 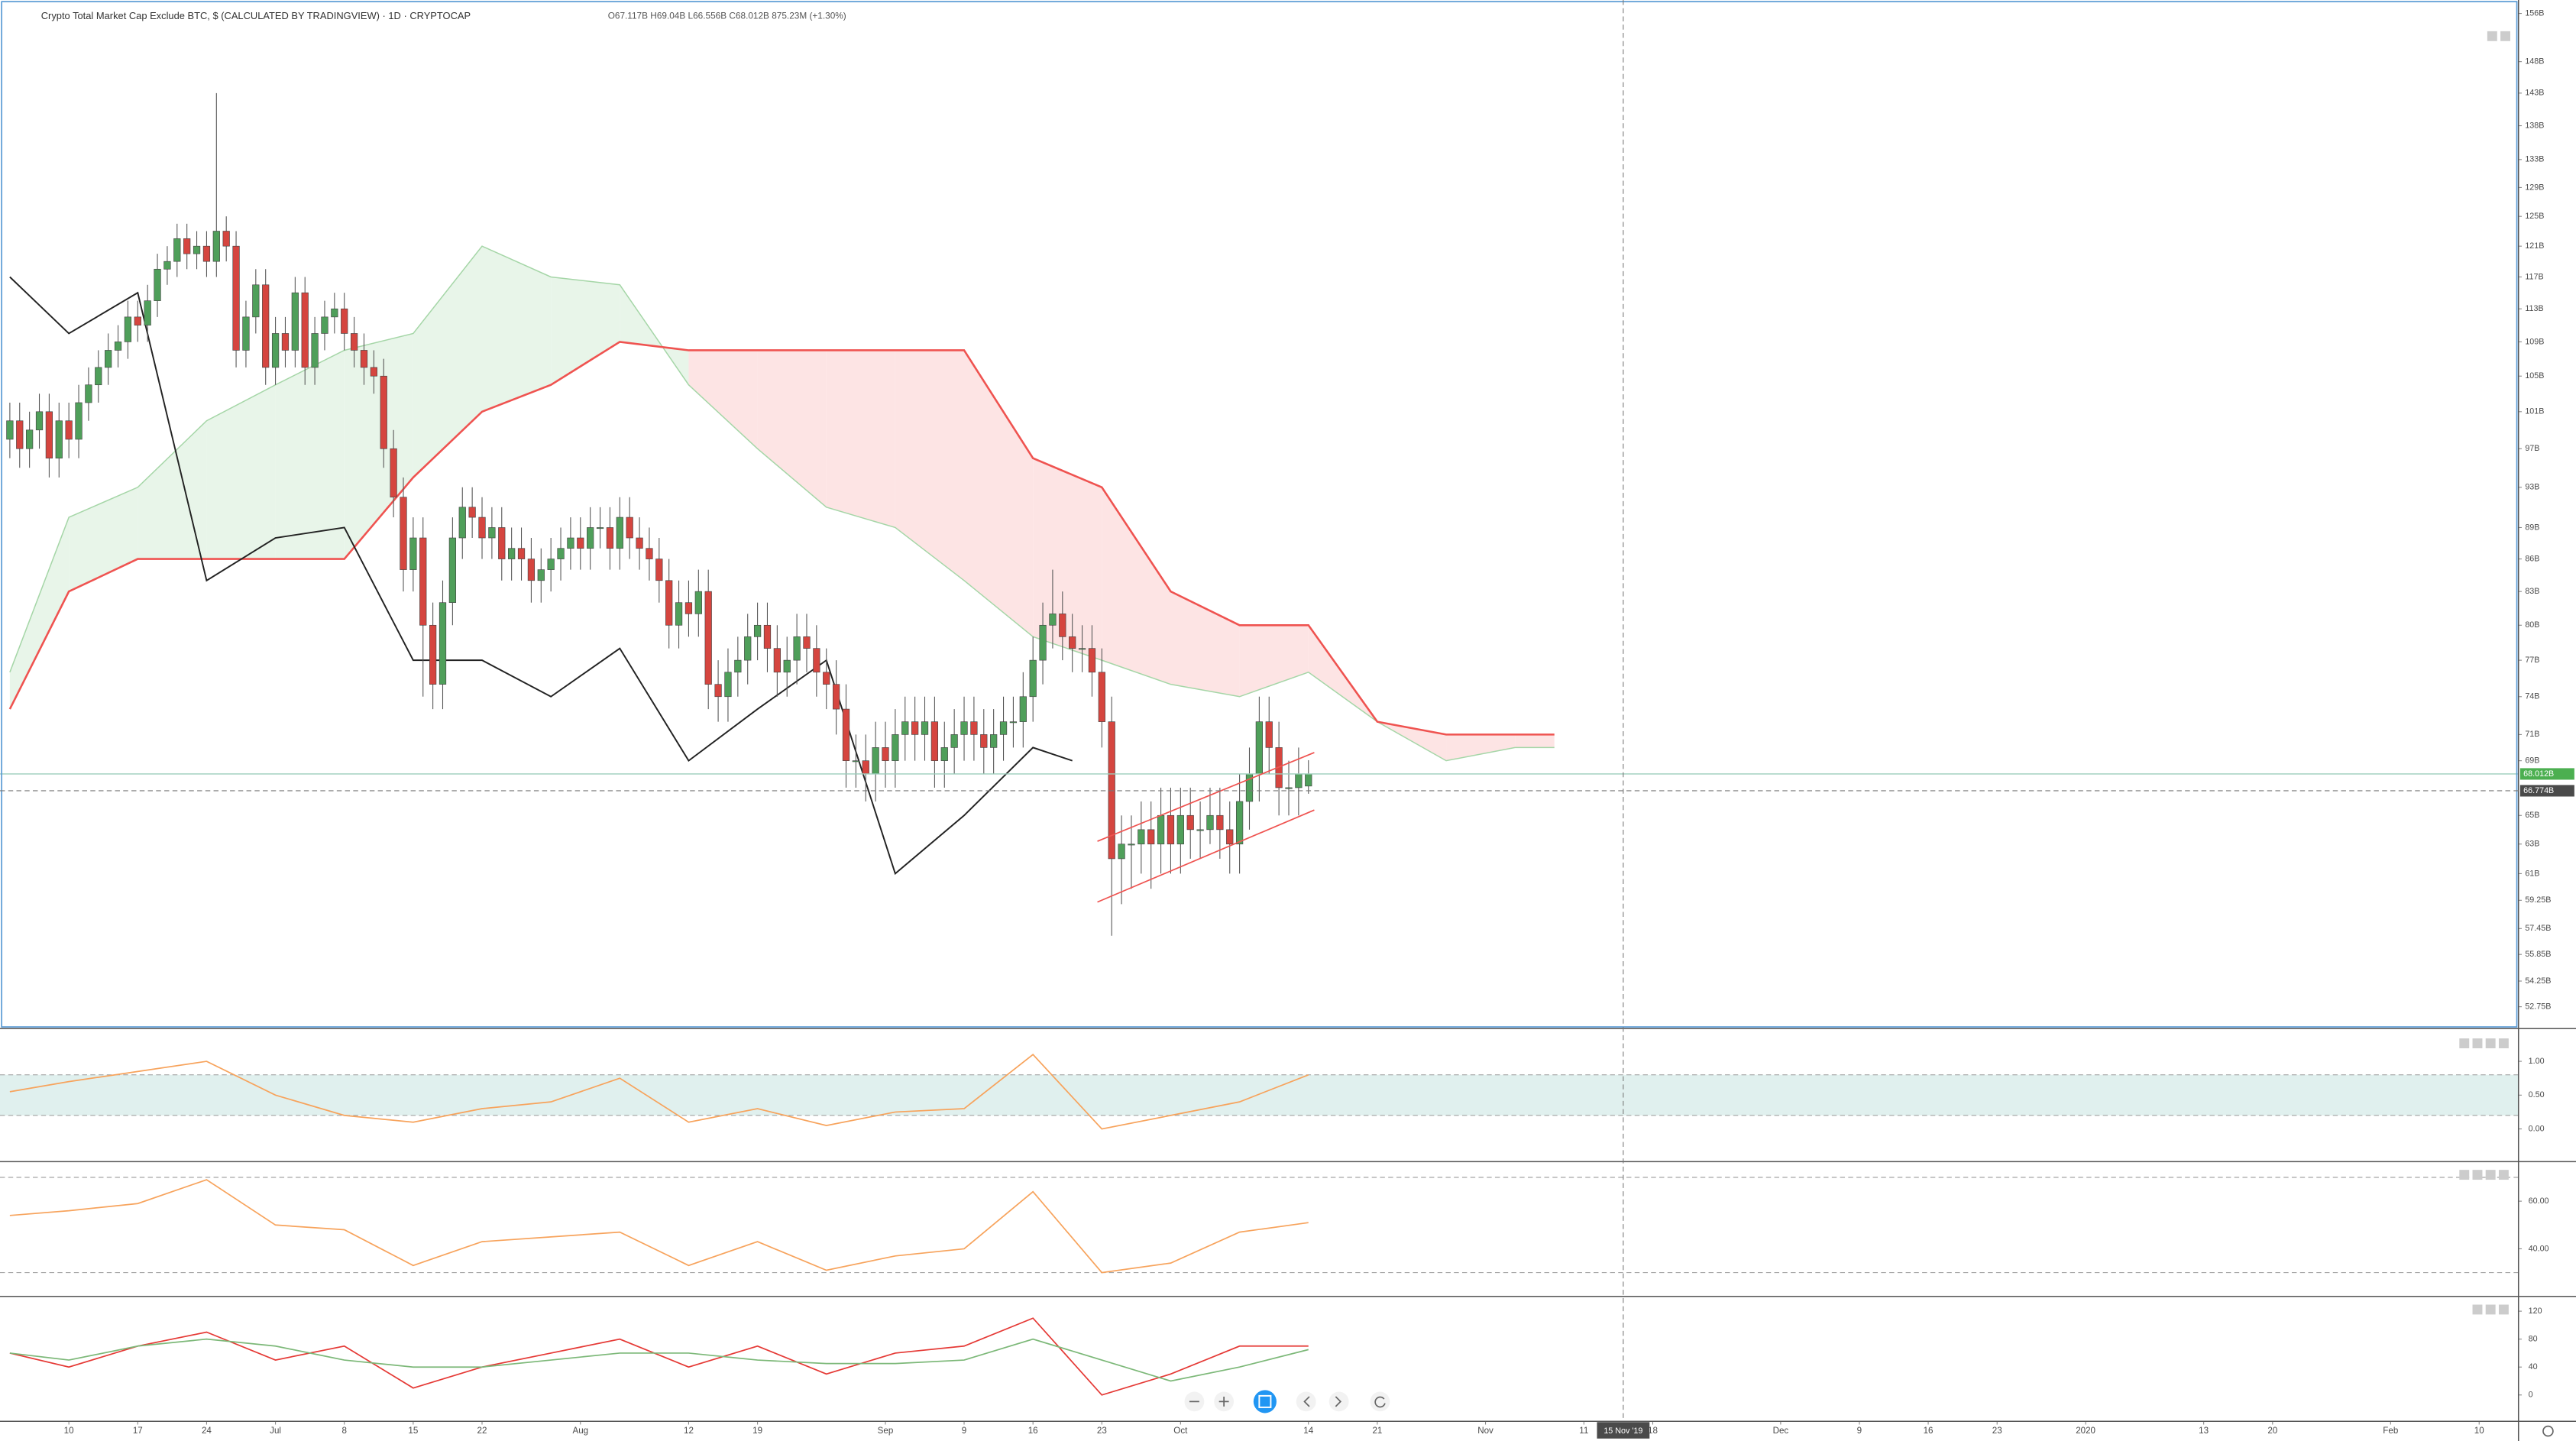 What do you see at coordinates (1623, 1431) in the screenshot?
I see `crosshair-time-label: 15 Nov '19` at bounding box center [1623, 1431].